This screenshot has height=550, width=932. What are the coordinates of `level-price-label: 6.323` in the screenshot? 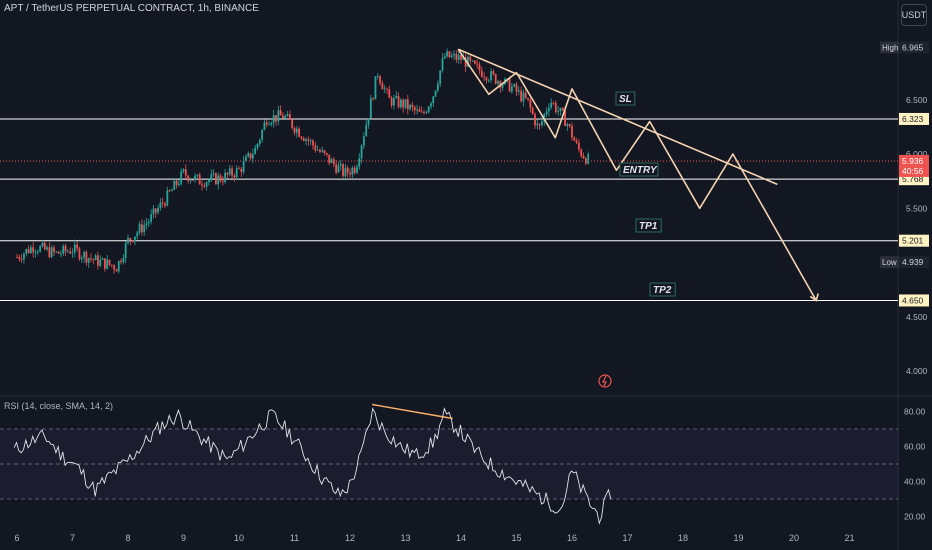 It's located at (913, 119).